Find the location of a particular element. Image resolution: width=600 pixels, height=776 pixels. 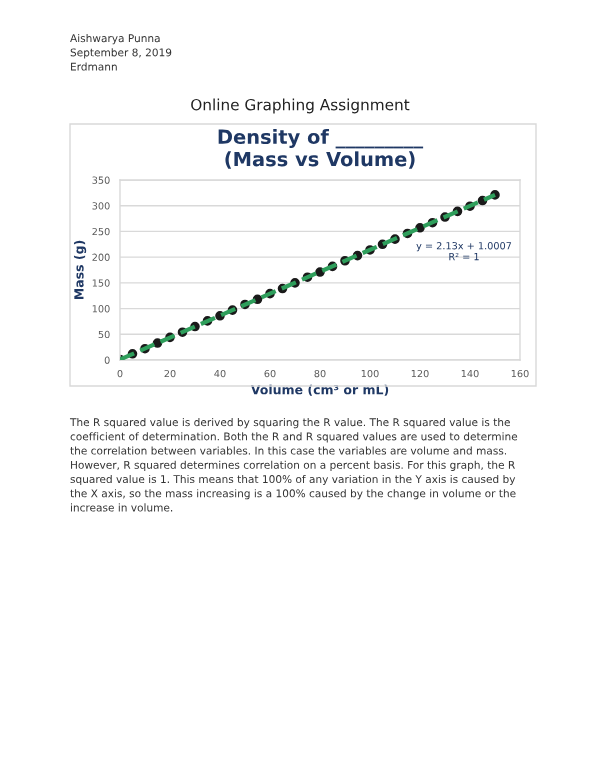

chart-title: Density of _________ (Mass vs Volume) is located at coordinates (321, 149).